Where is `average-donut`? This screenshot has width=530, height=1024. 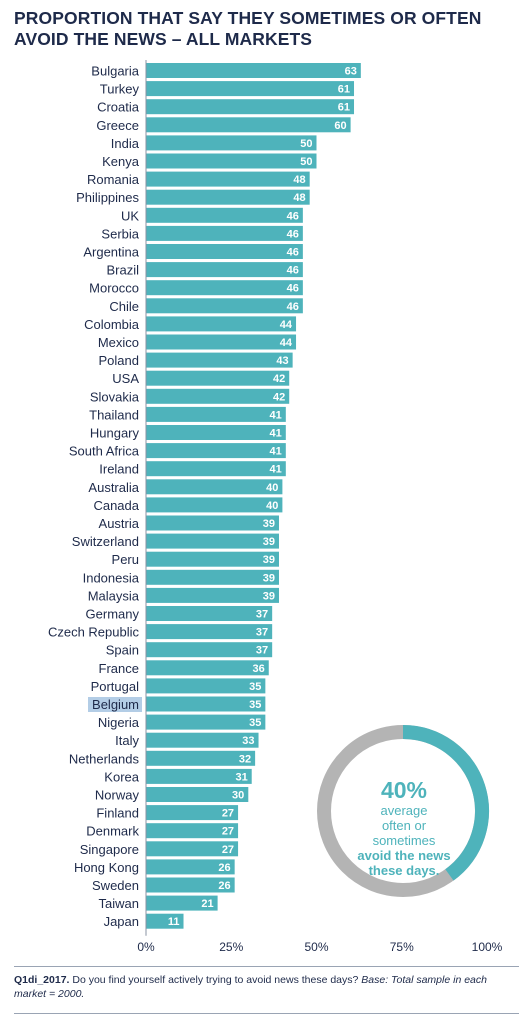
average-donut is located at coordinates (403, 811).